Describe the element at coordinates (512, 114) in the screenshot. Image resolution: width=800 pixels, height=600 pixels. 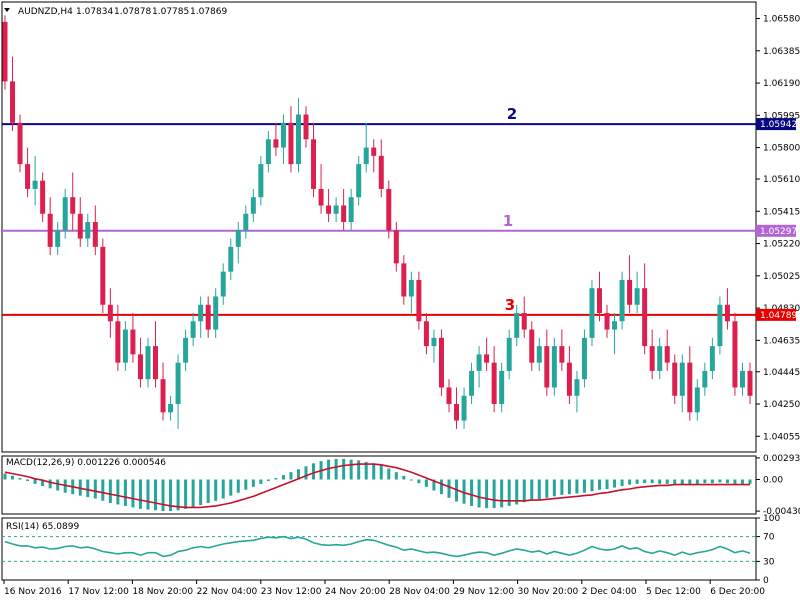
I see `level-number-2: 2` at that location.